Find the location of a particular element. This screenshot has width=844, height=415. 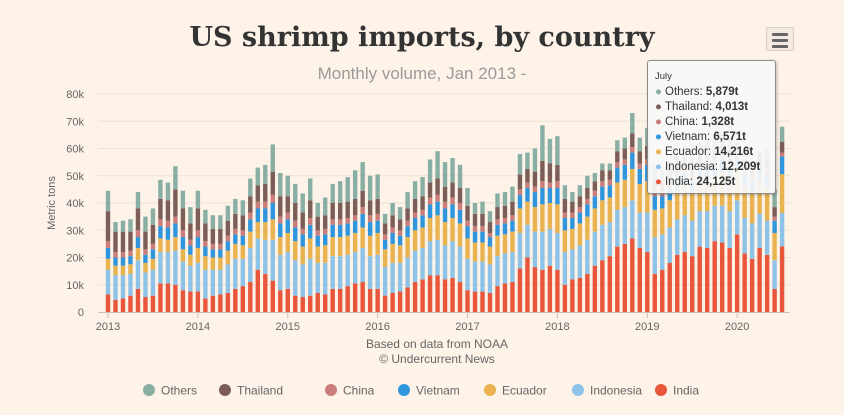

chart-menu-button is located at coordinates (780, 39).